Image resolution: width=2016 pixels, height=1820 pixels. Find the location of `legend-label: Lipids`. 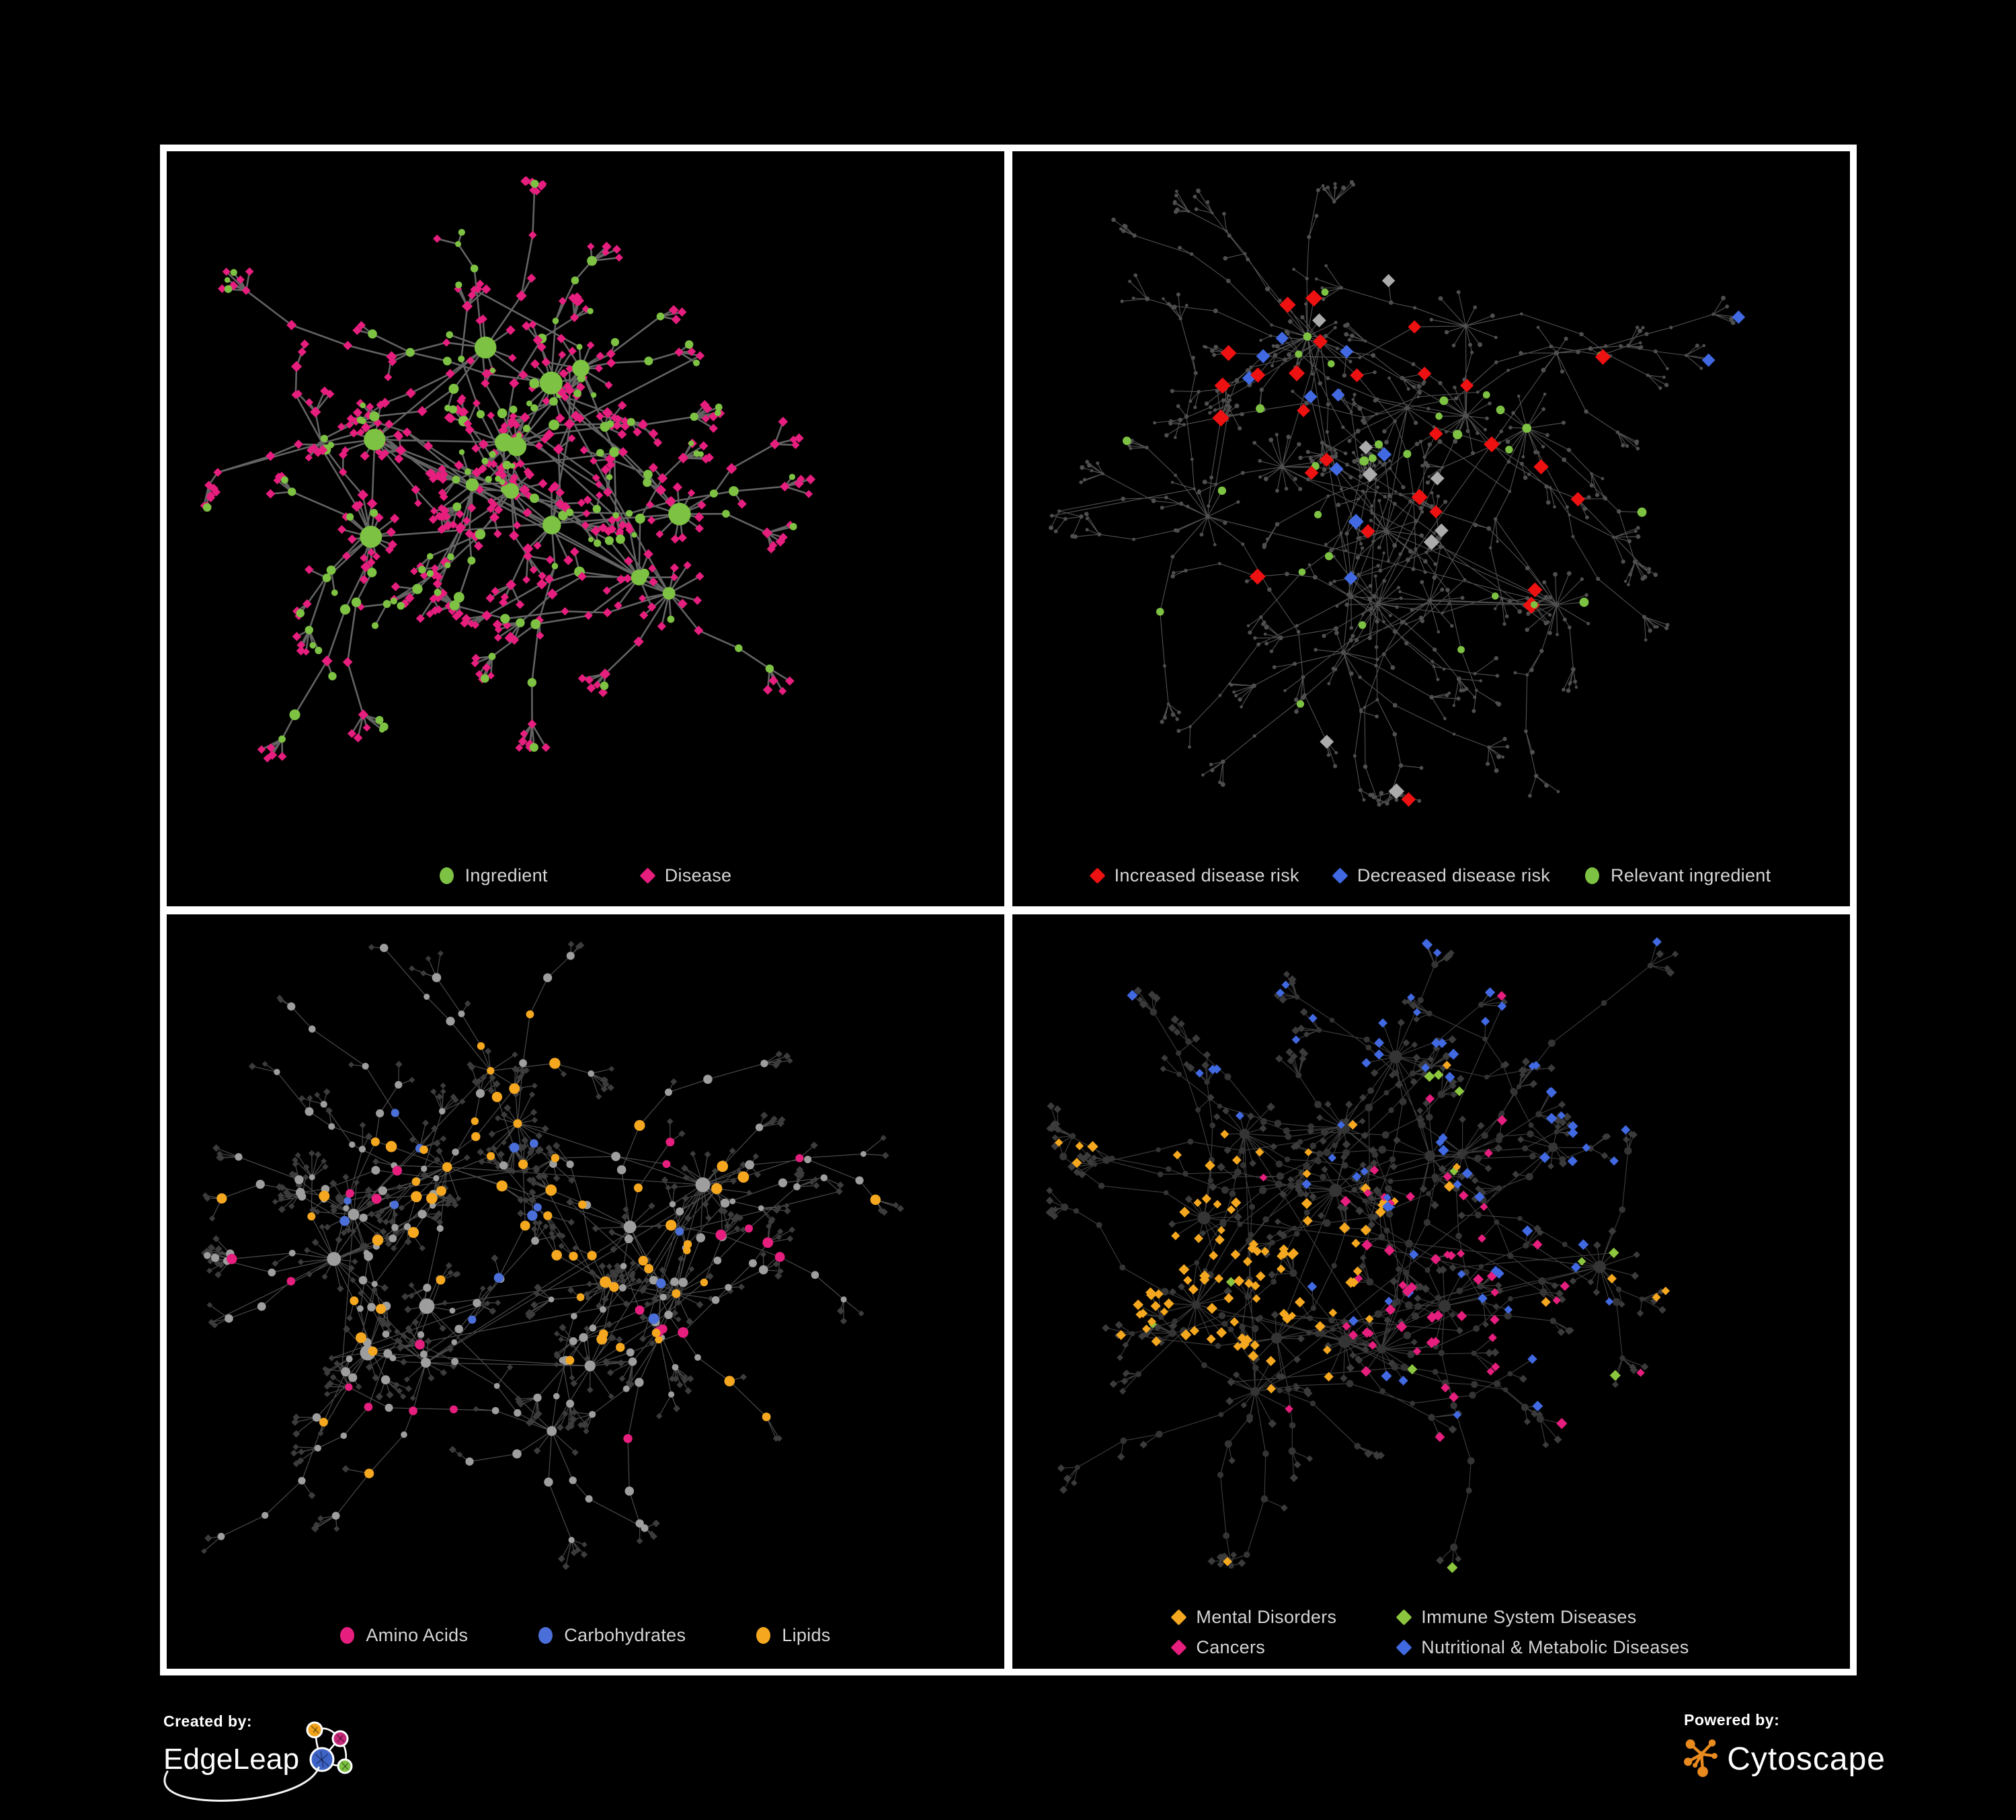

legend-label: Lipids is located at coordinates (806, 1635).